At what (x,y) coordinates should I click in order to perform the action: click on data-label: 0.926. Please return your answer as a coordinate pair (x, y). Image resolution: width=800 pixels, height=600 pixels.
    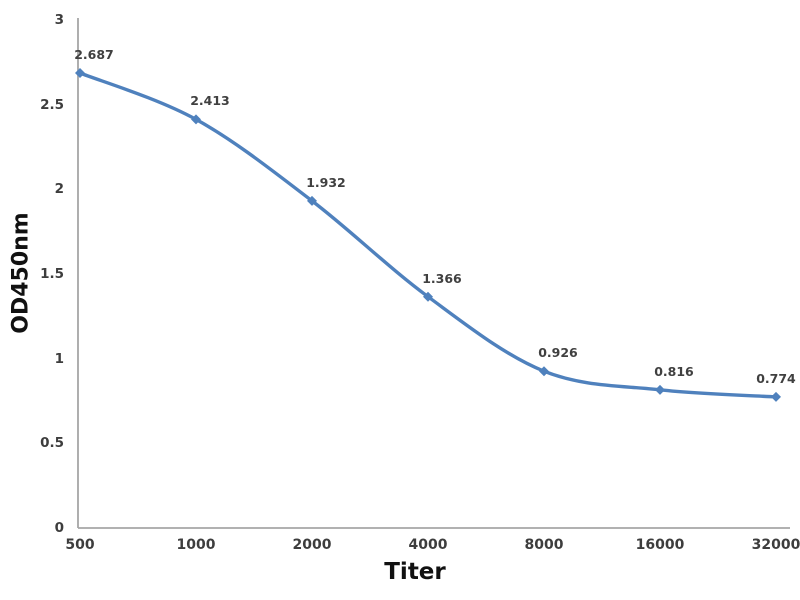
    Looking at the image, I should click on (558, 353).